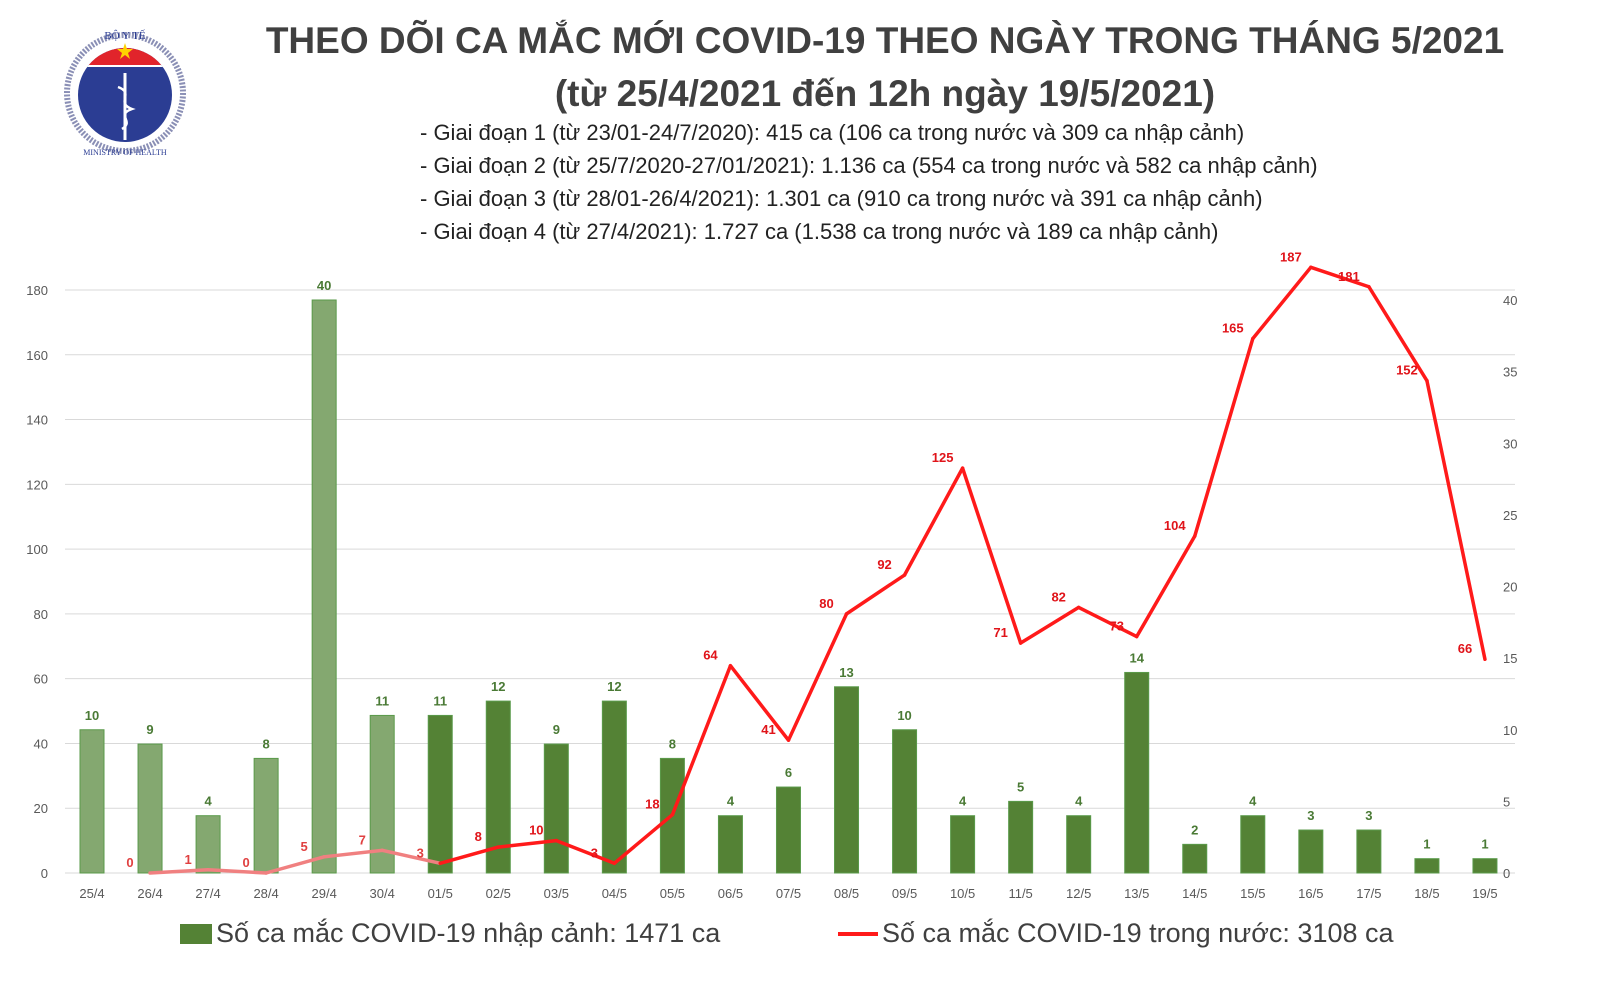  Describe the element at coordinates (1136, 657) in the screenshot. I see `bar-data-label: 14` at that location.